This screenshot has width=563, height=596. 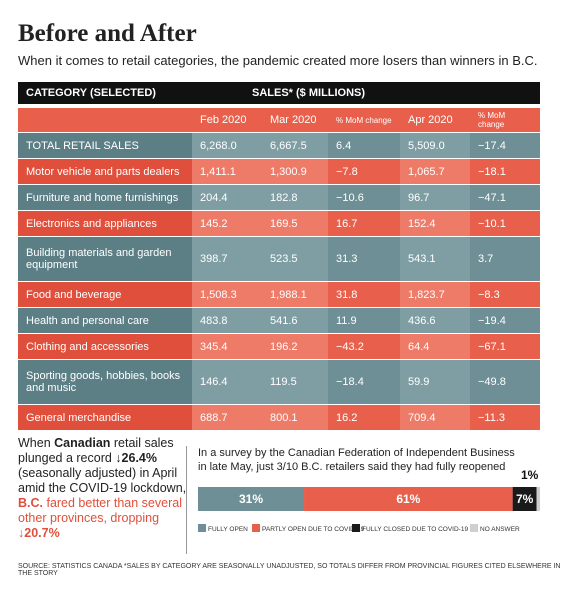 What do you see at coordinates (105, 381) in the screenshot?
I see `category: Sporting goods, hobbies, books and music` at bounding box center [105, 381].